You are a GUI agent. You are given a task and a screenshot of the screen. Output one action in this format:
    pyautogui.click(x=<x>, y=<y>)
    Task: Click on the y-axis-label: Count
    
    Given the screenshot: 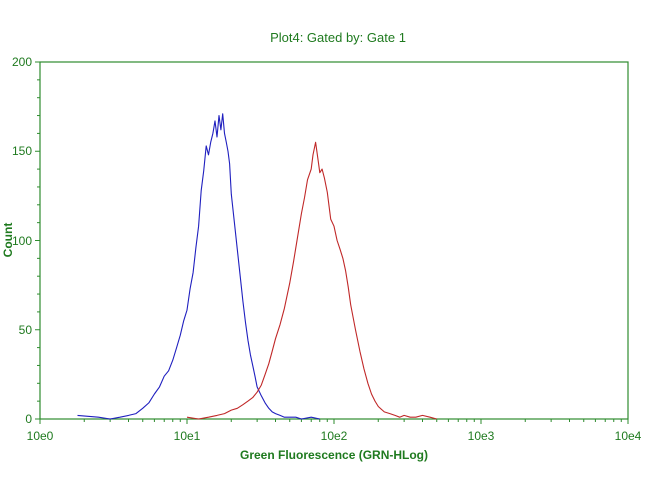 What is the action you would take?
    pyautogui.click(x=8, y=240)
    